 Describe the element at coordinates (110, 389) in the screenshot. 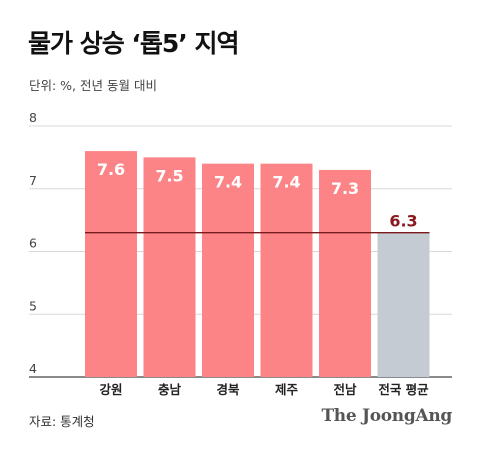

I see `x-tick-label: 강원` at that location.